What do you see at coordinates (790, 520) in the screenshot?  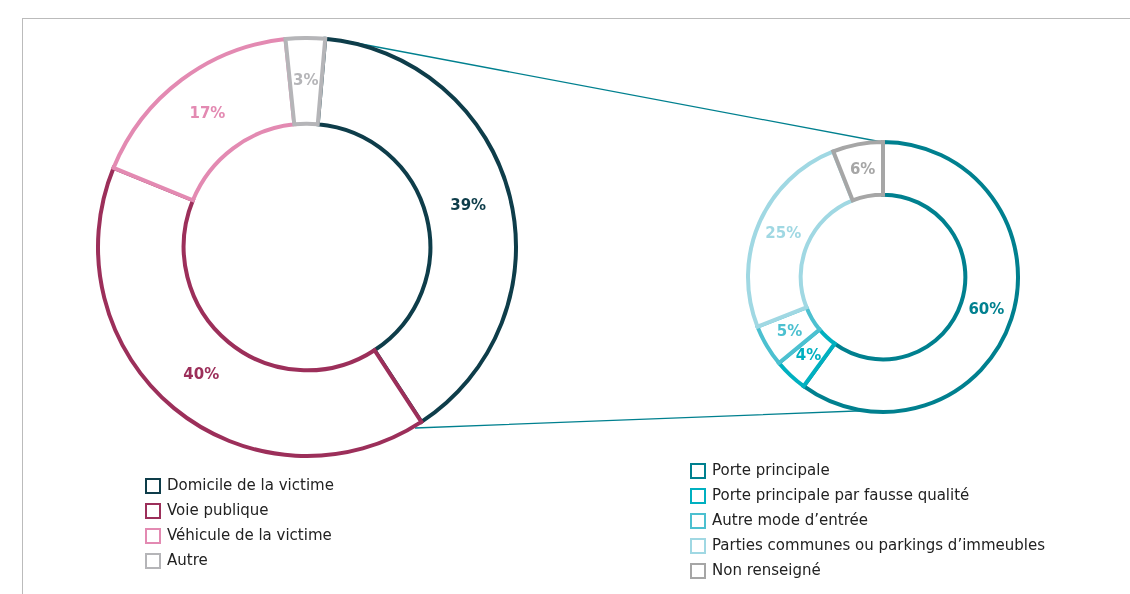 I see `legend-label: Autre mode d’entrée` at bounding box center [790, 520].